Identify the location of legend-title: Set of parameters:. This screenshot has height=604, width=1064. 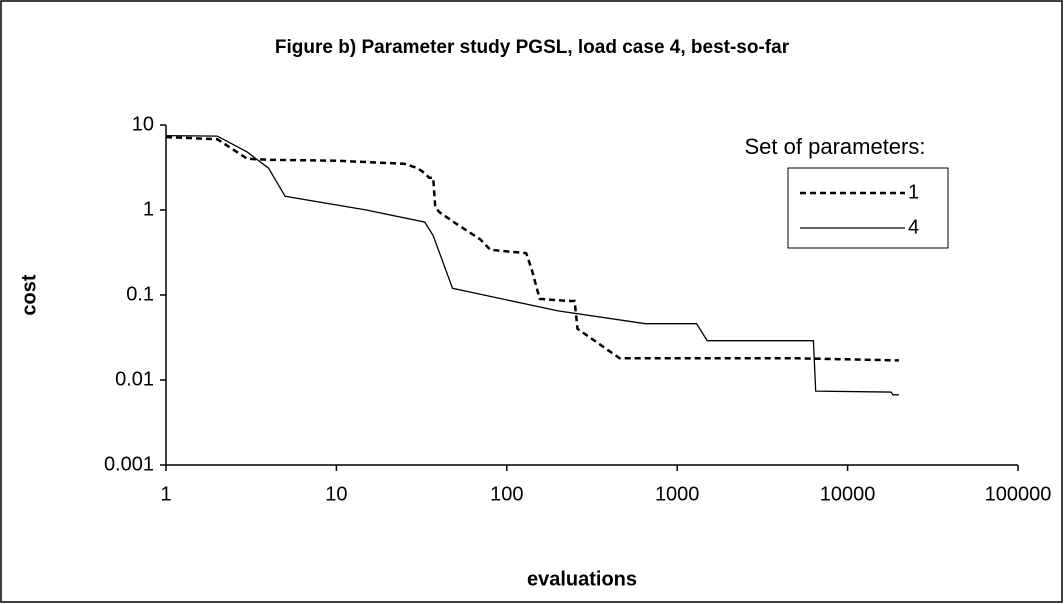
(835, 146).